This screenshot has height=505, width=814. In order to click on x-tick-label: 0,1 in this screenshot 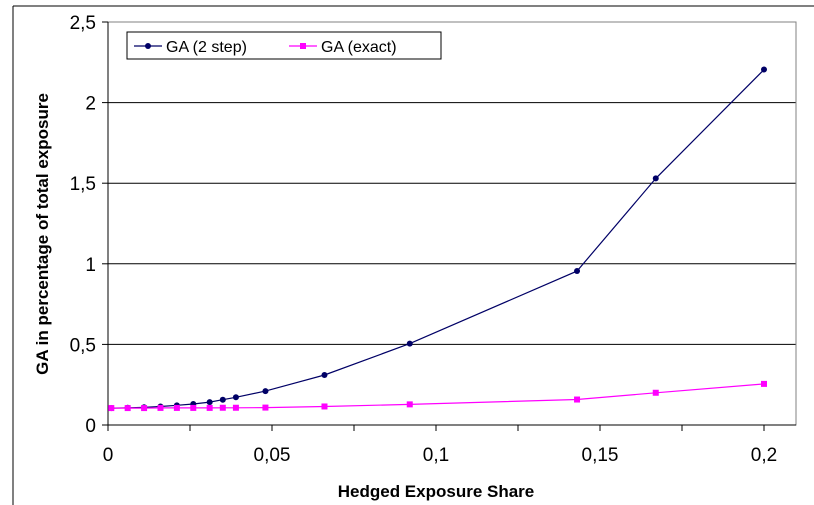, I will do `click(436, 455)`.